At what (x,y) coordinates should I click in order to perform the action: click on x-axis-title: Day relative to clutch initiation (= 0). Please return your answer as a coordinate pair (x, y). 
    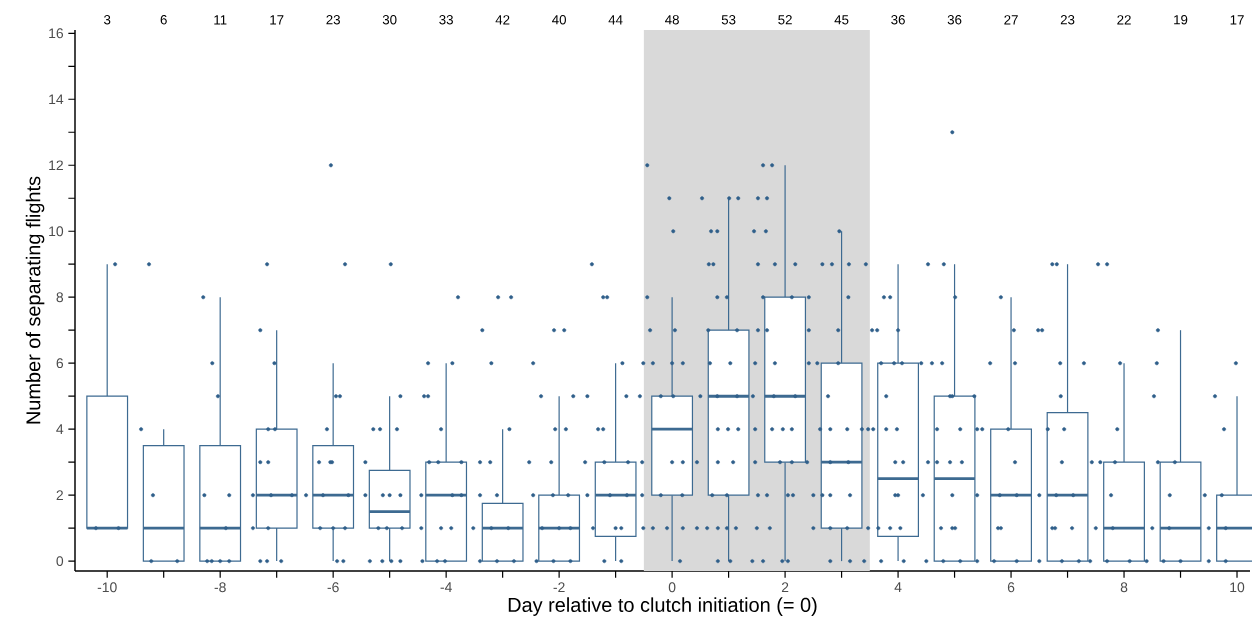
    Looking at the image, I should click on (662, 606).